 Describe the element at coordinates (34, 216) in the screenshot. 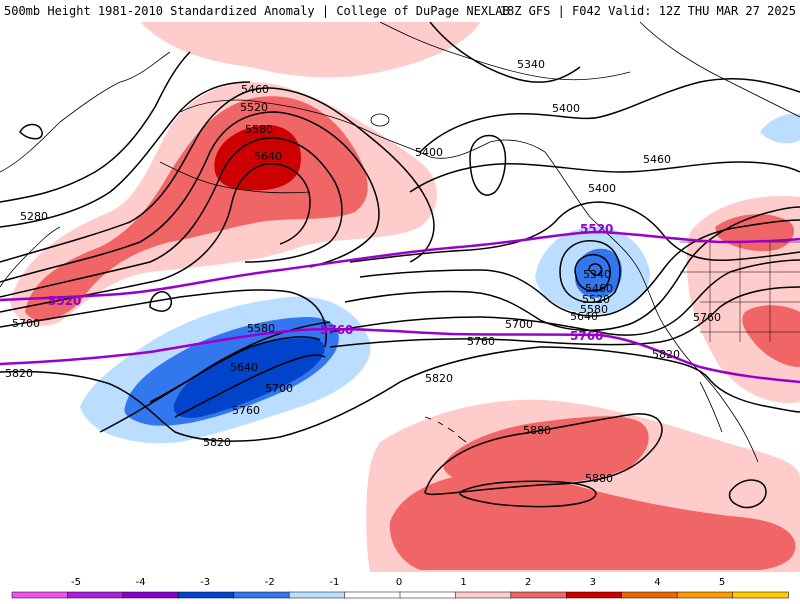

I see `contour-label: 5280` at that location.